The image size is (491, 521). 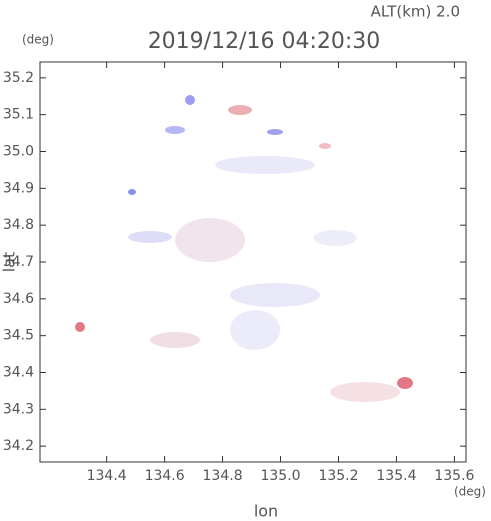 What do you see at coordinates (18, 409) in the screenshot?
I see `y-tick-label: 34.3` at bounding box center [18, 409].